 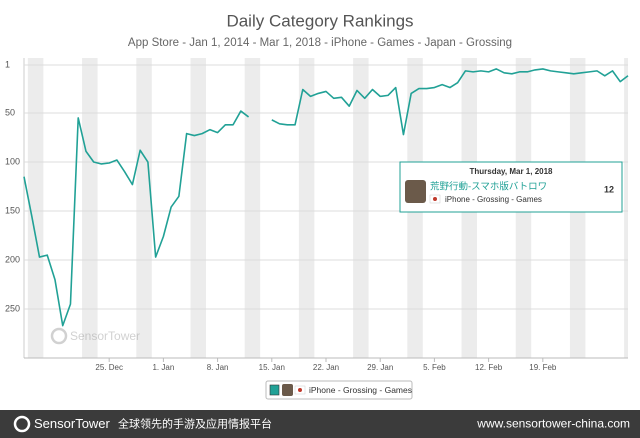 What do you see at coordinates (553, 424) in the screenshot?
I see `footer-url: www.sensortower-china.com` at bounding box center [553, 424].